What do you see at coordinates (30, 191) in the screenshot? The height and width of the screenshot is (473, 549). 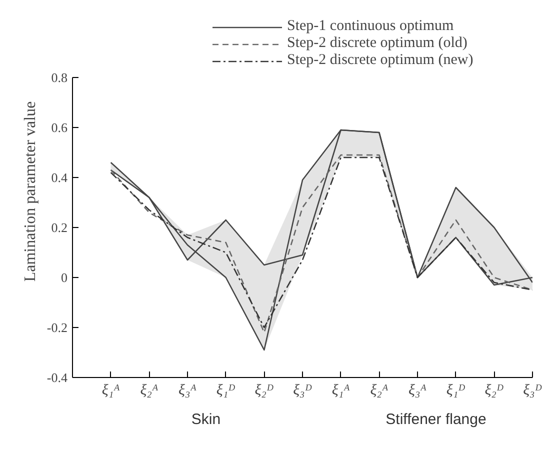 I see `y-axis-title: Lamination parameter value` at bounding box center [30, 191].